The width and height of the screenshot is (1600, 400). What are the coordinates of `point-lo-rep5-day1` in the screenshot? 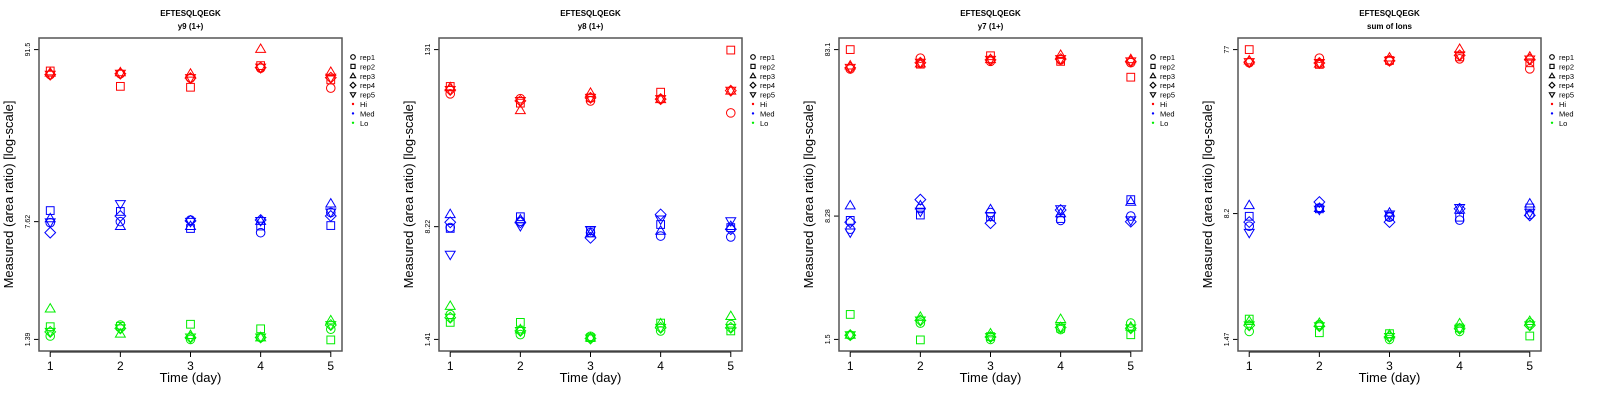 It's located at (450, 318).